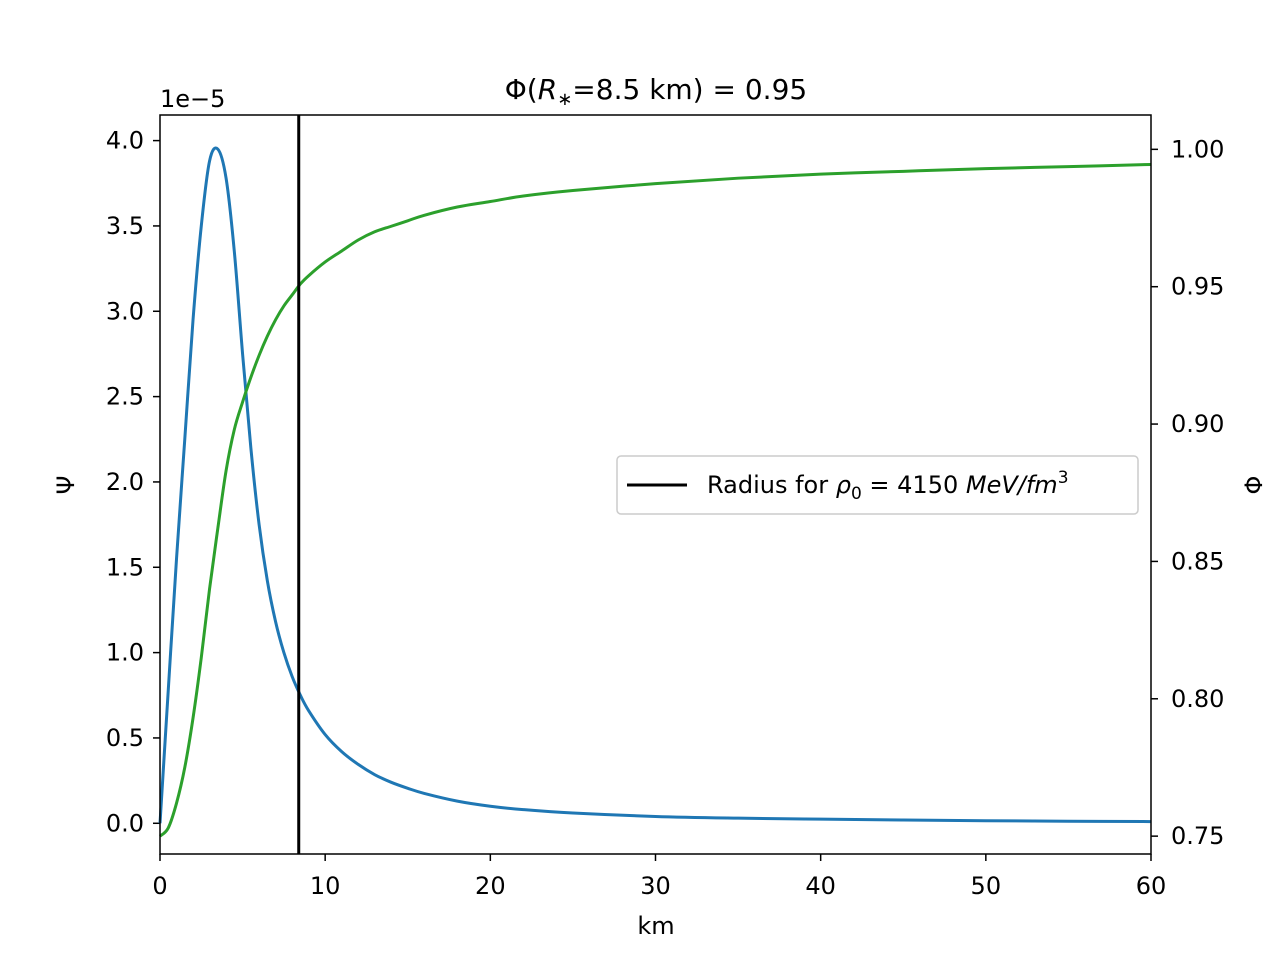 This screenshot has height=960, width=1280. Describe the element at coordinates (1197, 424) in the screenshot. I see `y-right-tick-label: 0.90` at that location.